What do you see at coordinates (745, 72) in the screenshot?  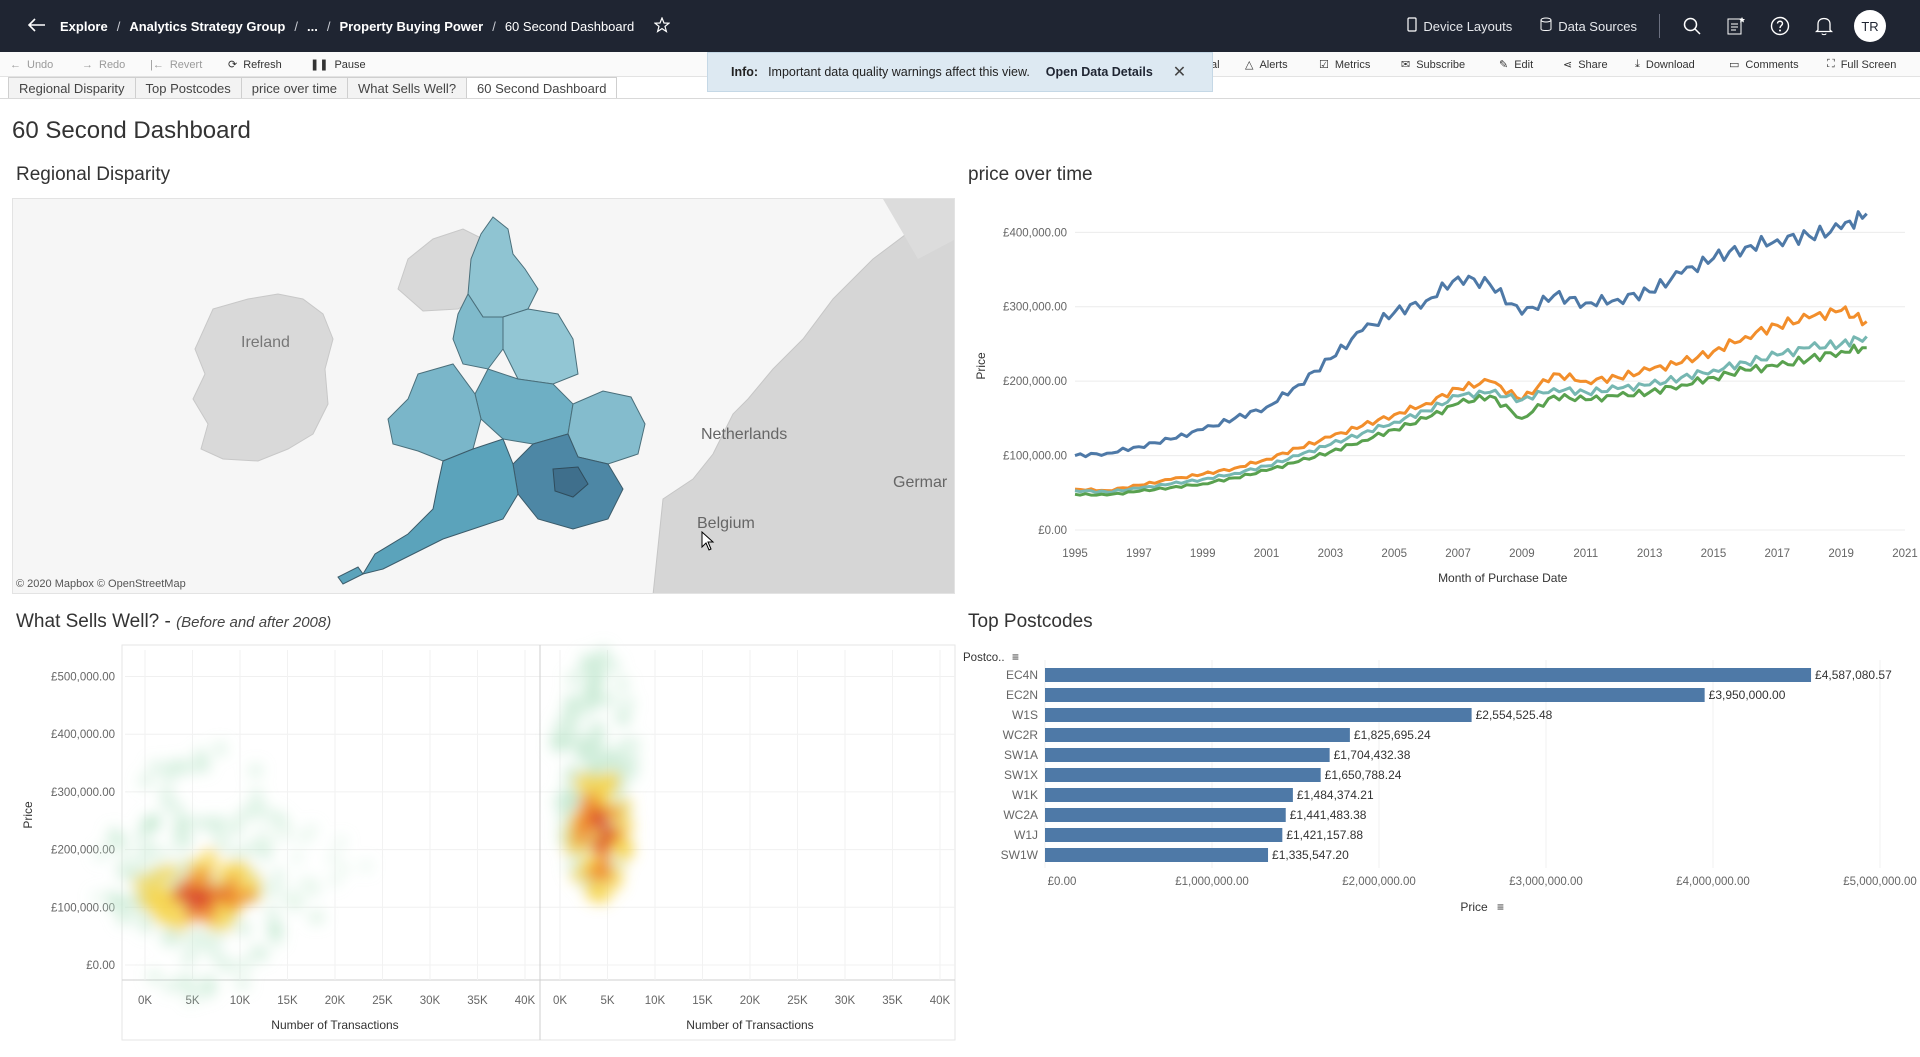 I see `info-banner-label: Info:` at bounding box center [745, 72].